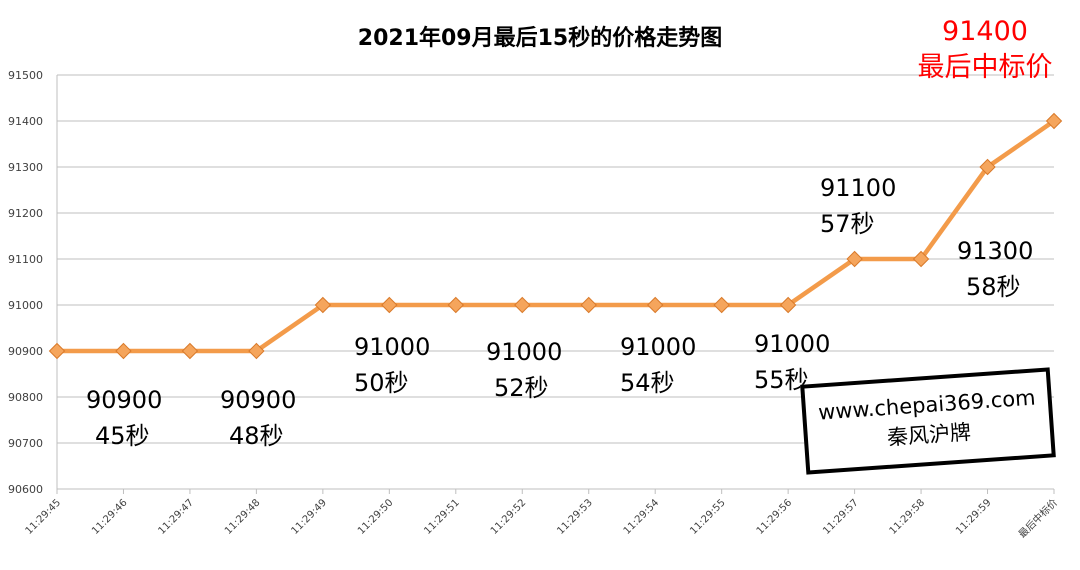 Image resolution: width=1080 pixels, height=570 pixels. Describe the element at coordinates (177, 517) in the screenshot. I see `x-tick-label: 11:29:47` at that location.